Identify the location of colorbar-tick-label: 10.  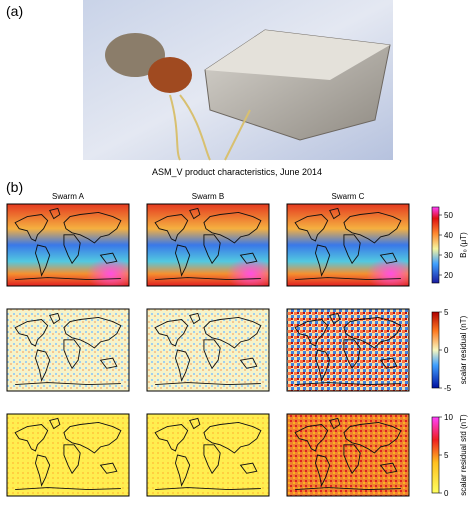
(448, 417).